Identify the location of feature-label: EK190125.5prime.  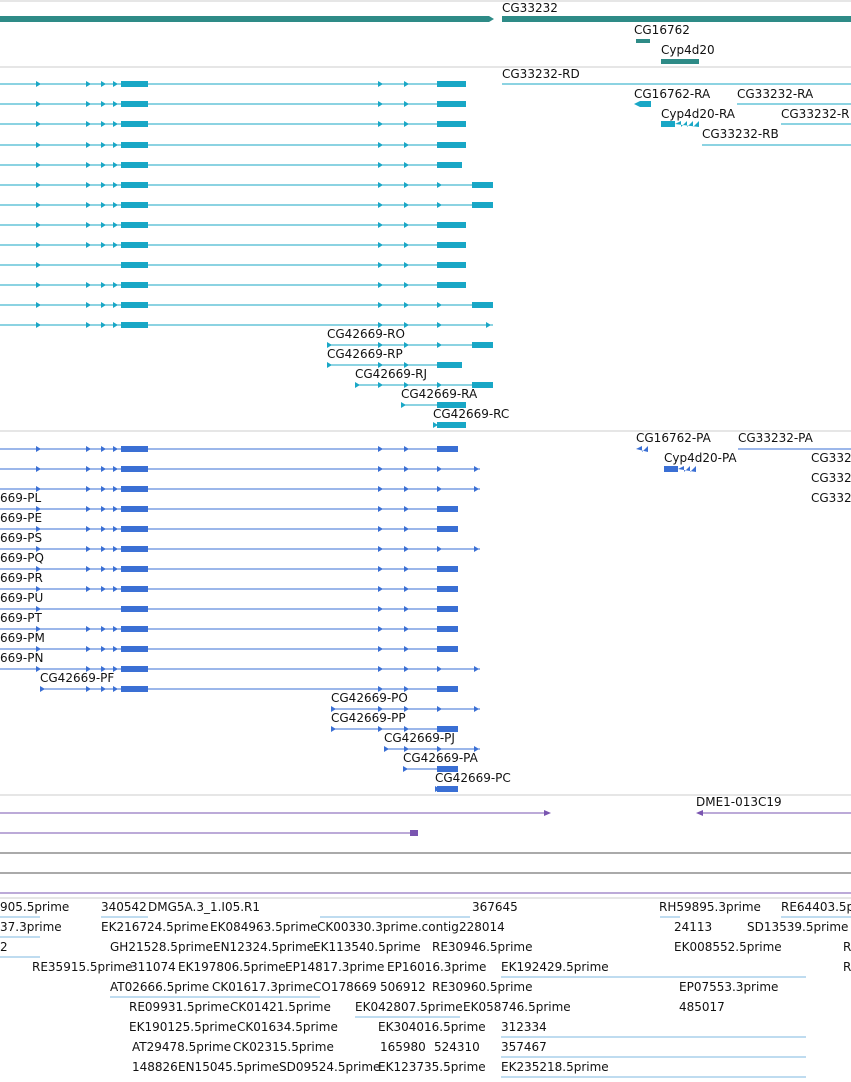
(183, 1027).